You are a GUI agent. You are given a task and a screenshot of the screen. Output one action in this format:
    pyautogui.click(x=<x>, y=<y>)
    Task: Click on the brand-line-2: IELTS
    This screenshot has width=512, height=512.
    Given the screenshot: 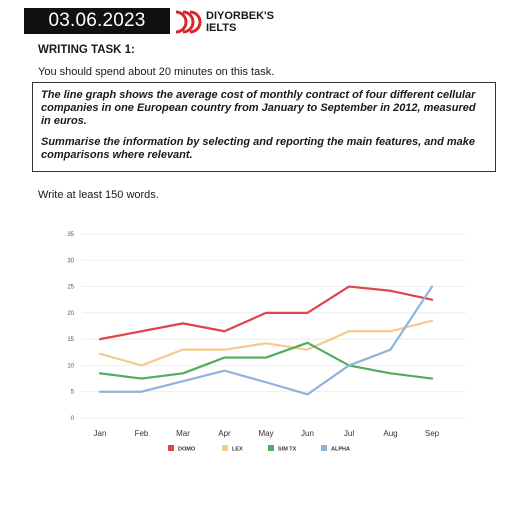 What is the action you would take?
    pyautogui.click(x=221, y=28)
    